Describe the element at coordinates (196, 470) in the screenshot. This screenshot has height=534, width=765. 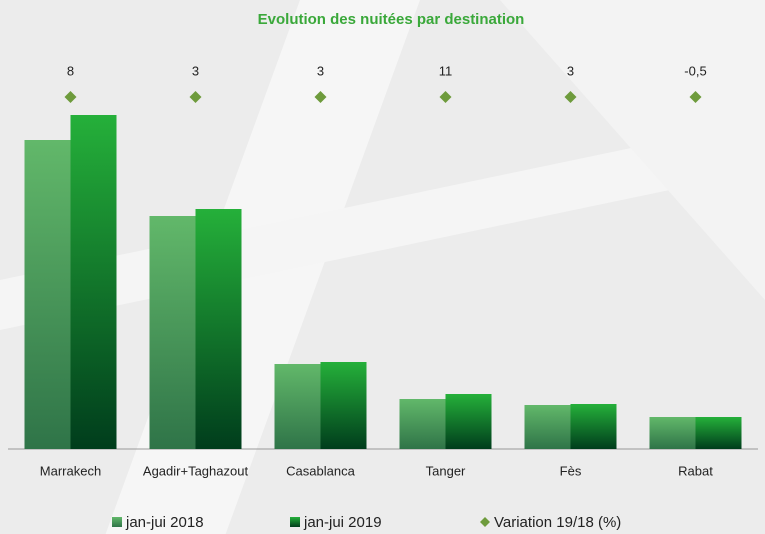
I see `x-tick-label: Agadir+Taghazout` at that location.